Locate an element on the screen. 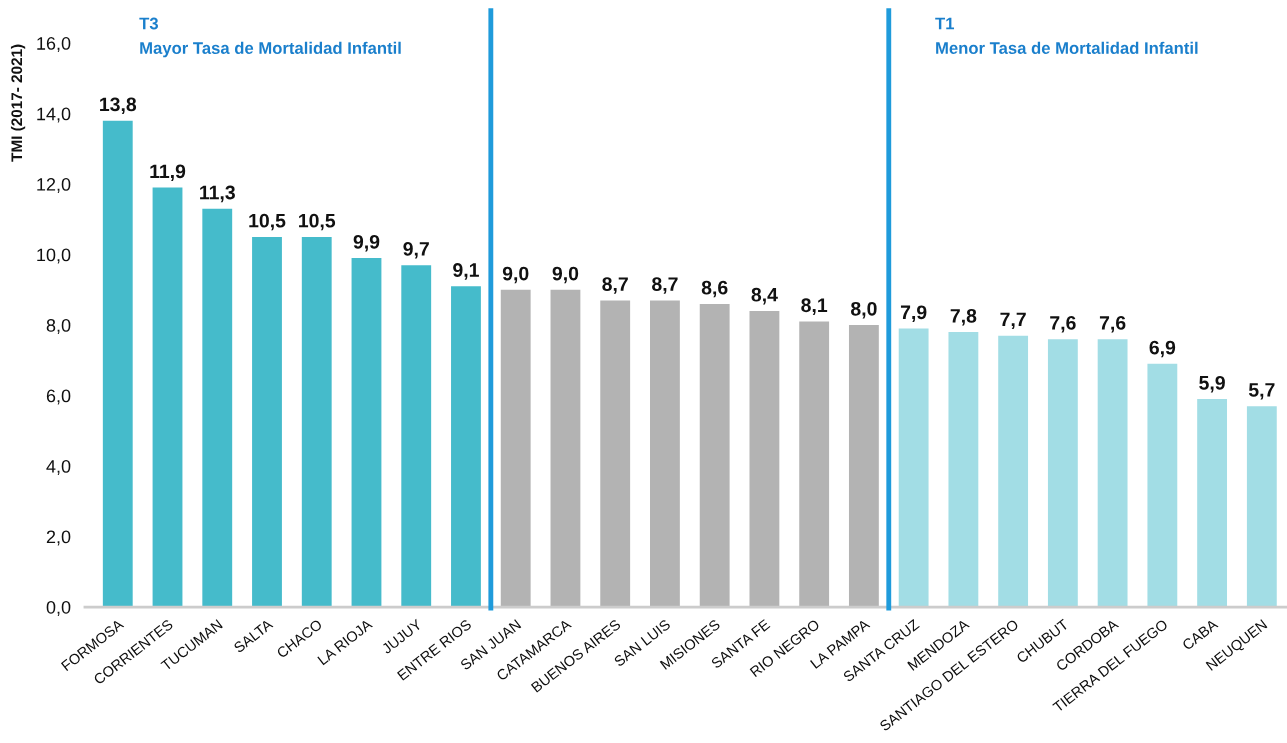 This screenshot has height=743, width=1287. y-tick-label: 12,0 is located at coordinates (54, 185).